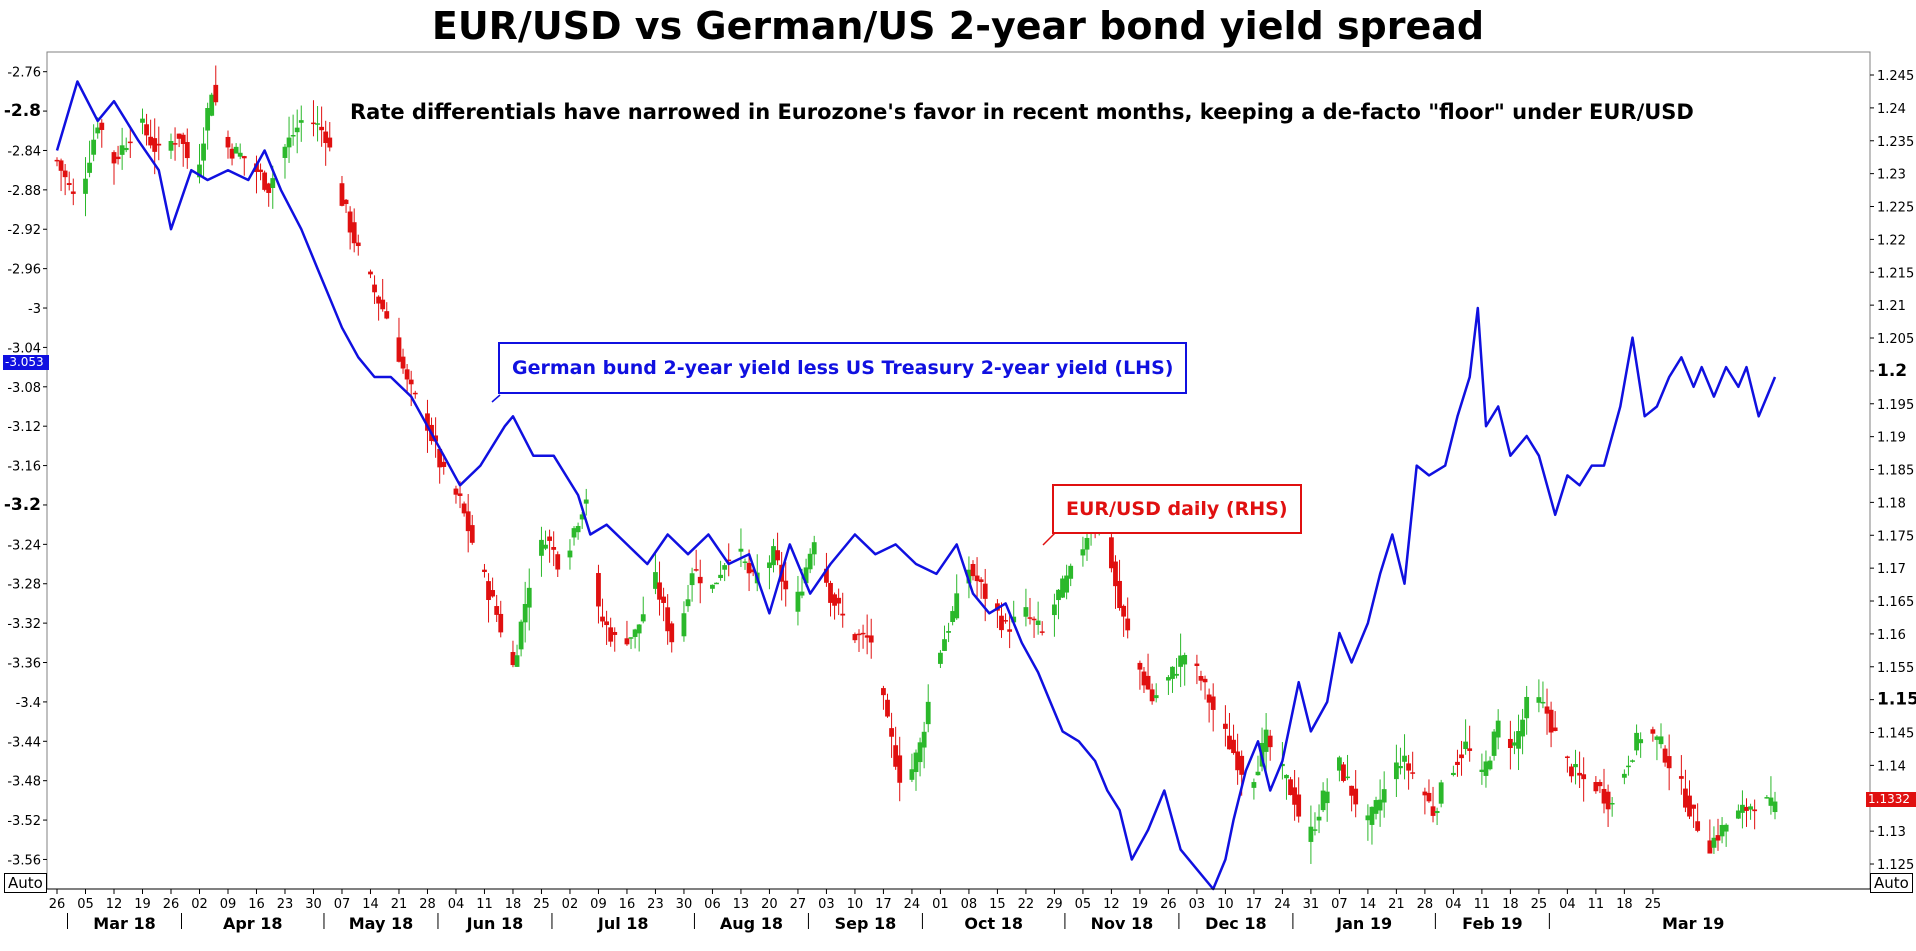  I want to click on x-day-label: 27, so click(798, 904).